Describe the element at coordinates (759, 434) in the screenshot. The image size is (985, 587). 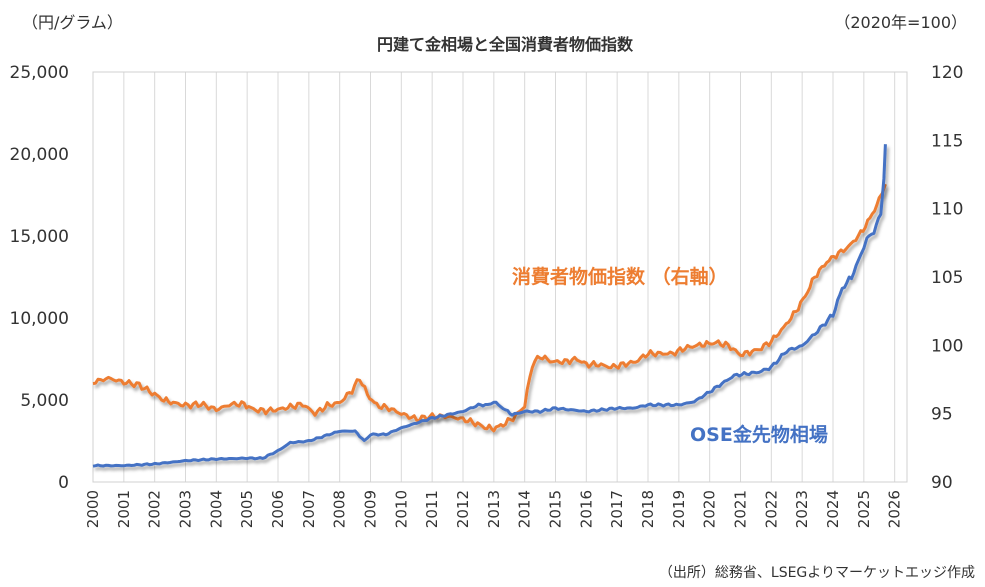
I see `annotation-gold: OSE金先物相場` at that location.